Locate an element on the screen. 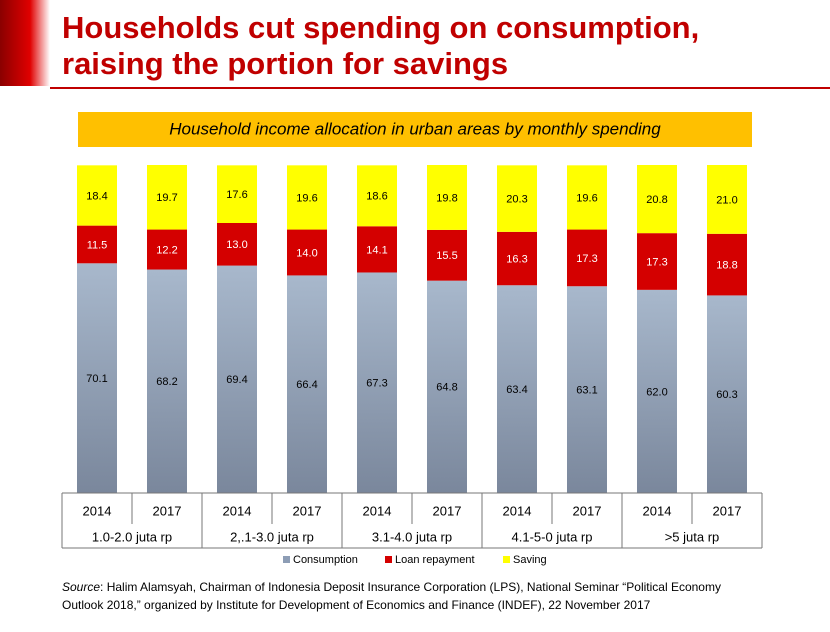 Image resolution: width=830 pixels, height=632 pixels. value-label: 68.2 is located at coordinates (166, 382).